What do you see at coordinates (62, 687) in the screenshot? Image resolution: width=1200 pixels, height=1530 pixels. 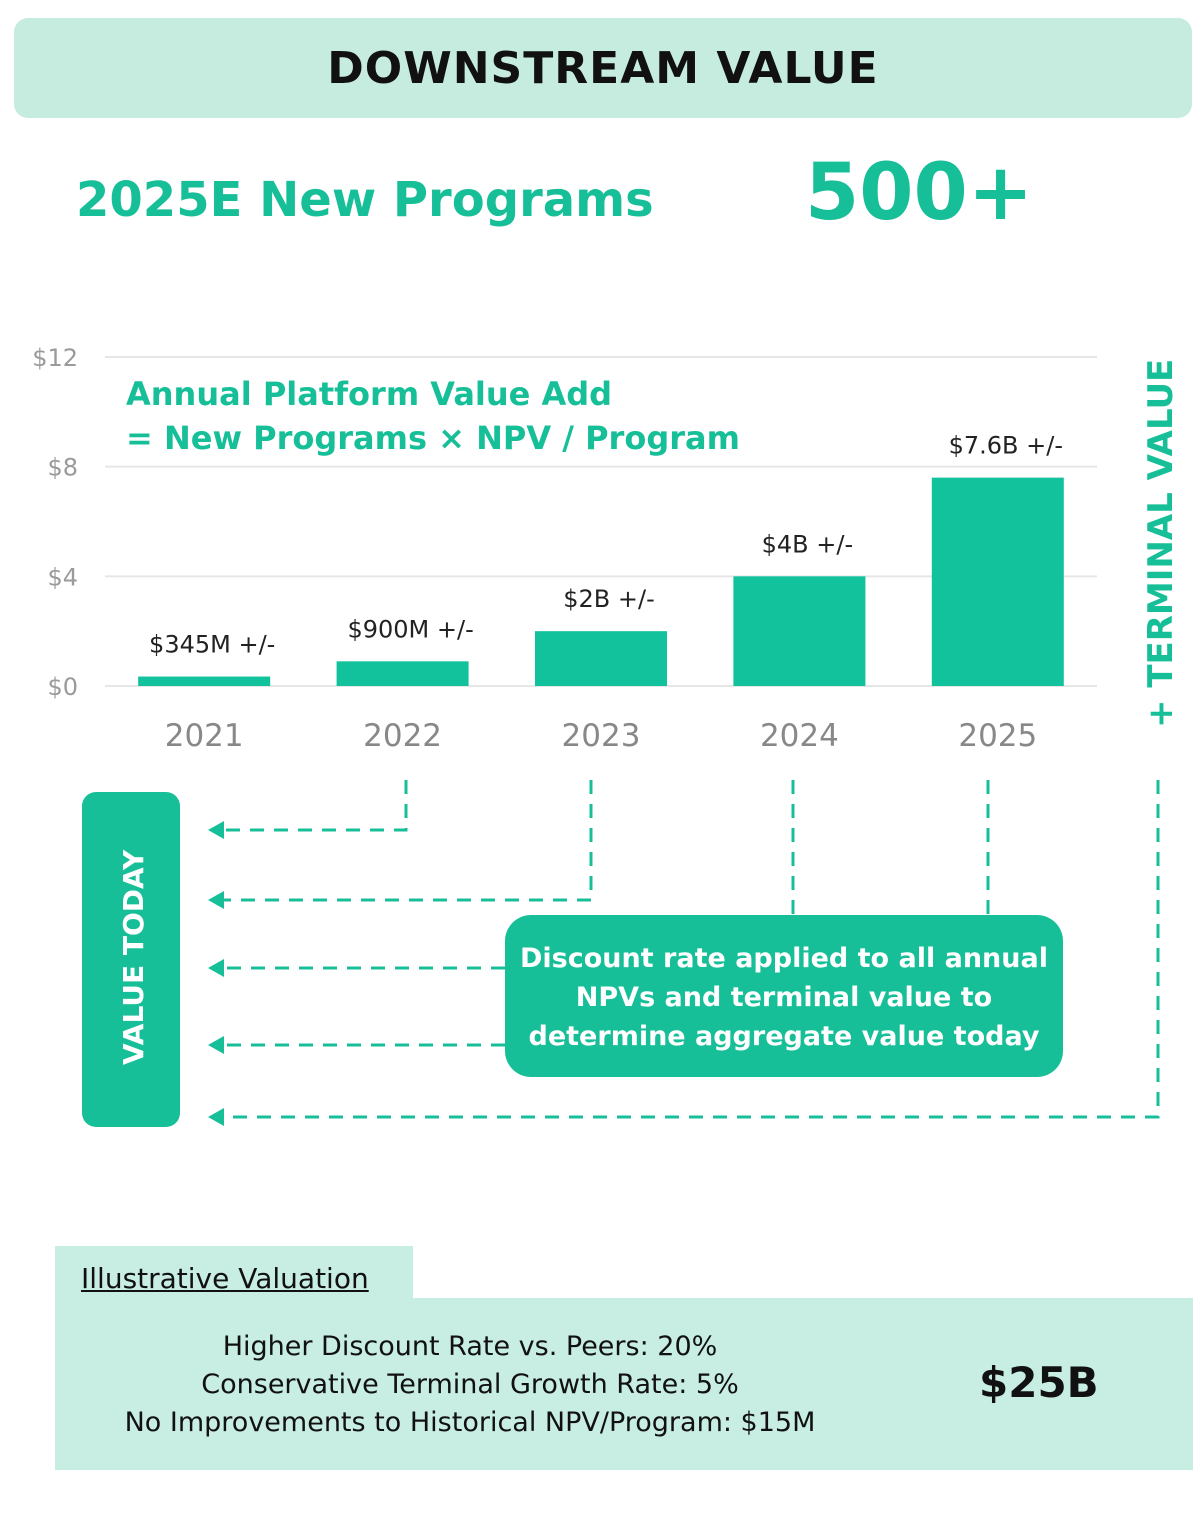 I see `y-tick-label: $0` at bounding box center [62, 687].